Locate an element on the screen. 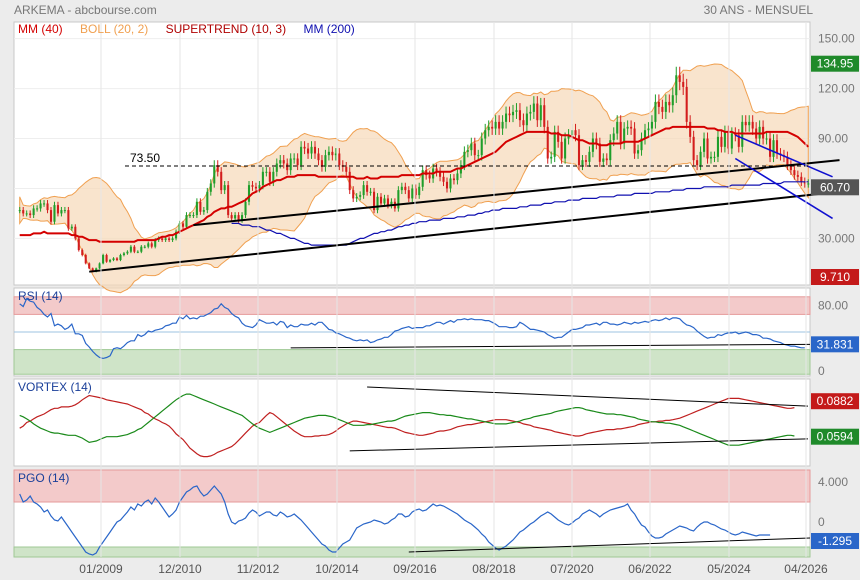 Image resolution: width=860 pixels, height=580 pixels. x-tick-label: 06/2022 is located at coordinates (650, 569).